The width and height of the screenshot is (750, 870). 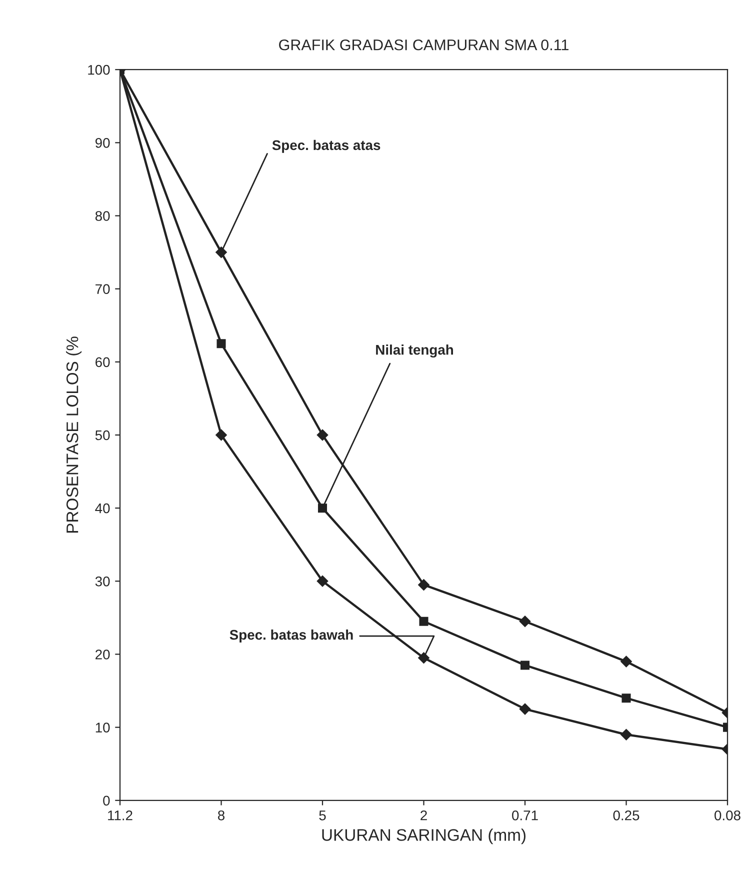 I want to click on y-tick-label: 30, so click(x=102, y=581).